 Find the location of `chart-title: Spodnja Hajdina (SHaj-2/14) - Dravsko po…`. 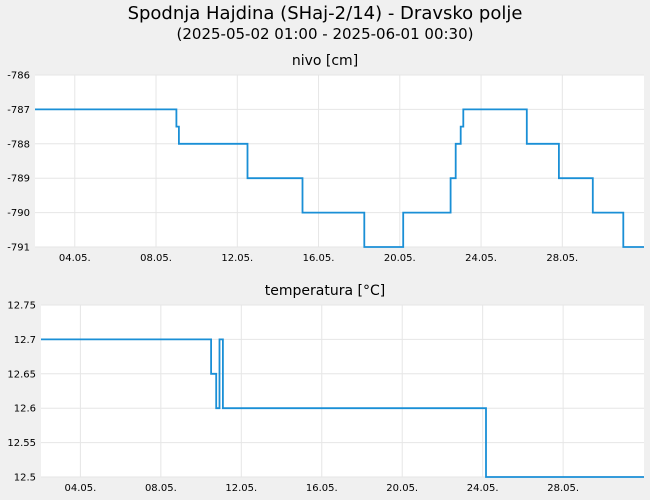

chart-title: Spodnja Hajdina (SHaj-2/14) - Dravsko po… is located at coordinates (325, 13).